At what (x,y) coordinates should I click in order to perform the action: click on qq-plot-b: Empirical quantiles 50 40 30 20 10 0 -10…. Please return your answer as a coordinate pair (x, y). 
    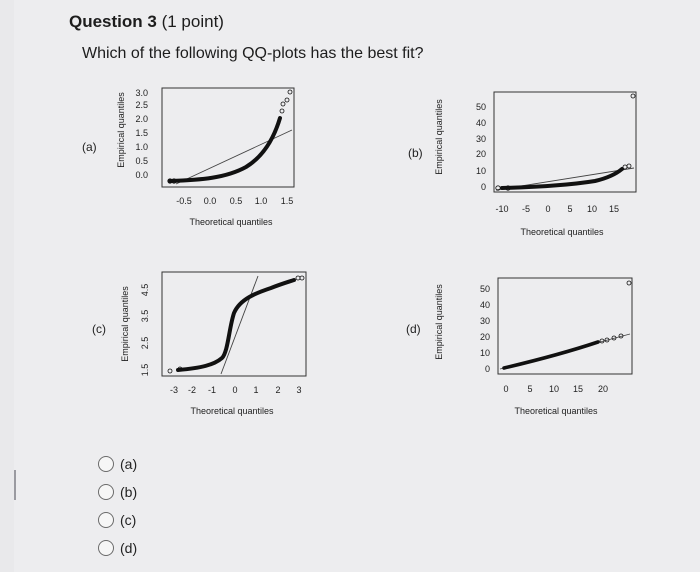
    Looking at the image, I should click on (535, 167).